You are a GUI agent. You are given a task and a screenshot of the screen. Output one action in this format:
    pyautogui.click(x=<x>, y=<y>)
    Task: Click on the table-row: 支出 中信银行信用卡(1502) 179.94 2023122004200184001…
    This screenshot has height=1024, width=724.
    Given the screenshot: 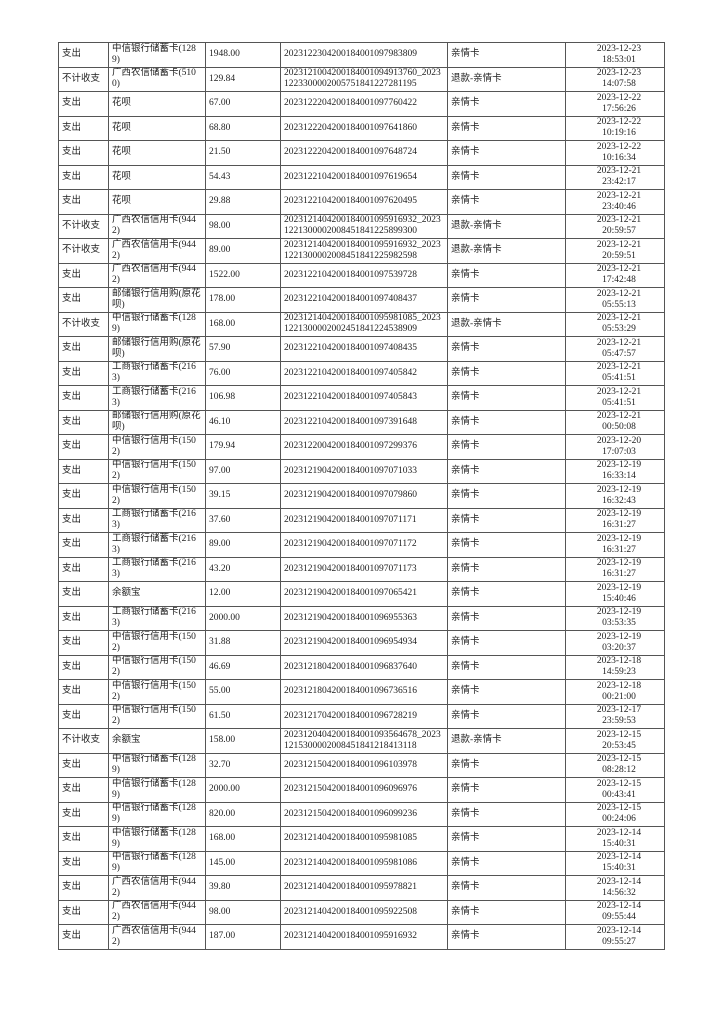 What is the action you would take?
    pyautogui.click(x=361, y=447)
    